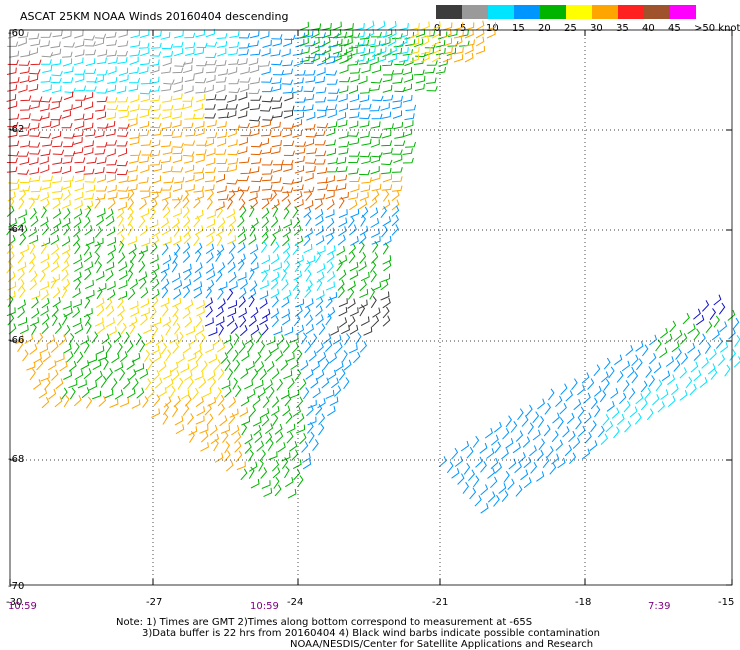 The image size is (740, 650). What do you see at coordinates (570, 28) in the screenshot?
I see `legend-label: 25` at bounding box center [570, 28].